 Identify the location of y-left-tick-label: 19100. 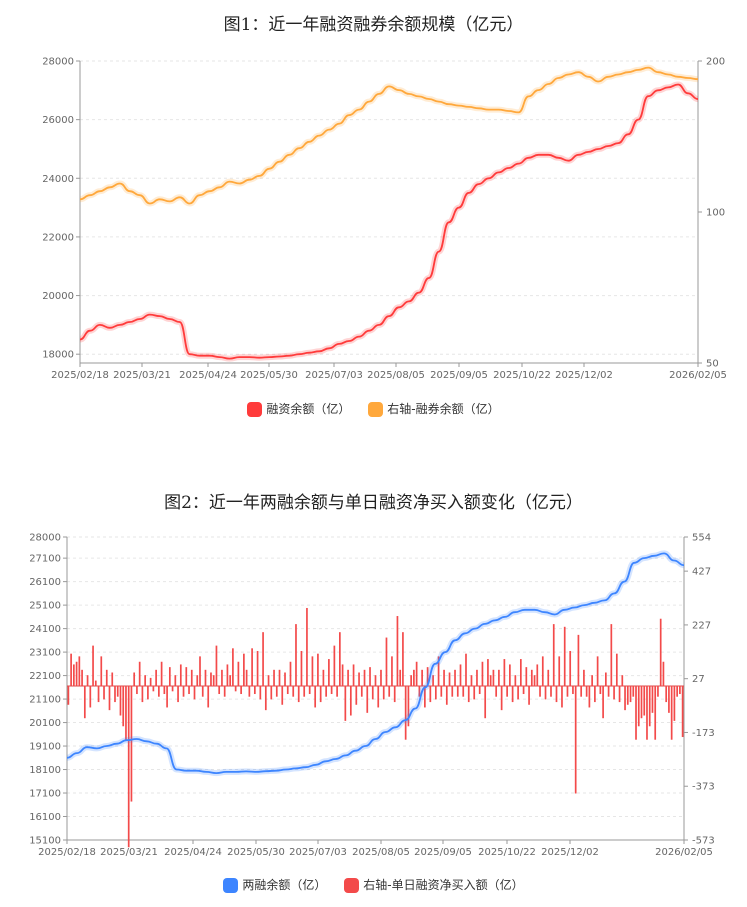
(45, 747).